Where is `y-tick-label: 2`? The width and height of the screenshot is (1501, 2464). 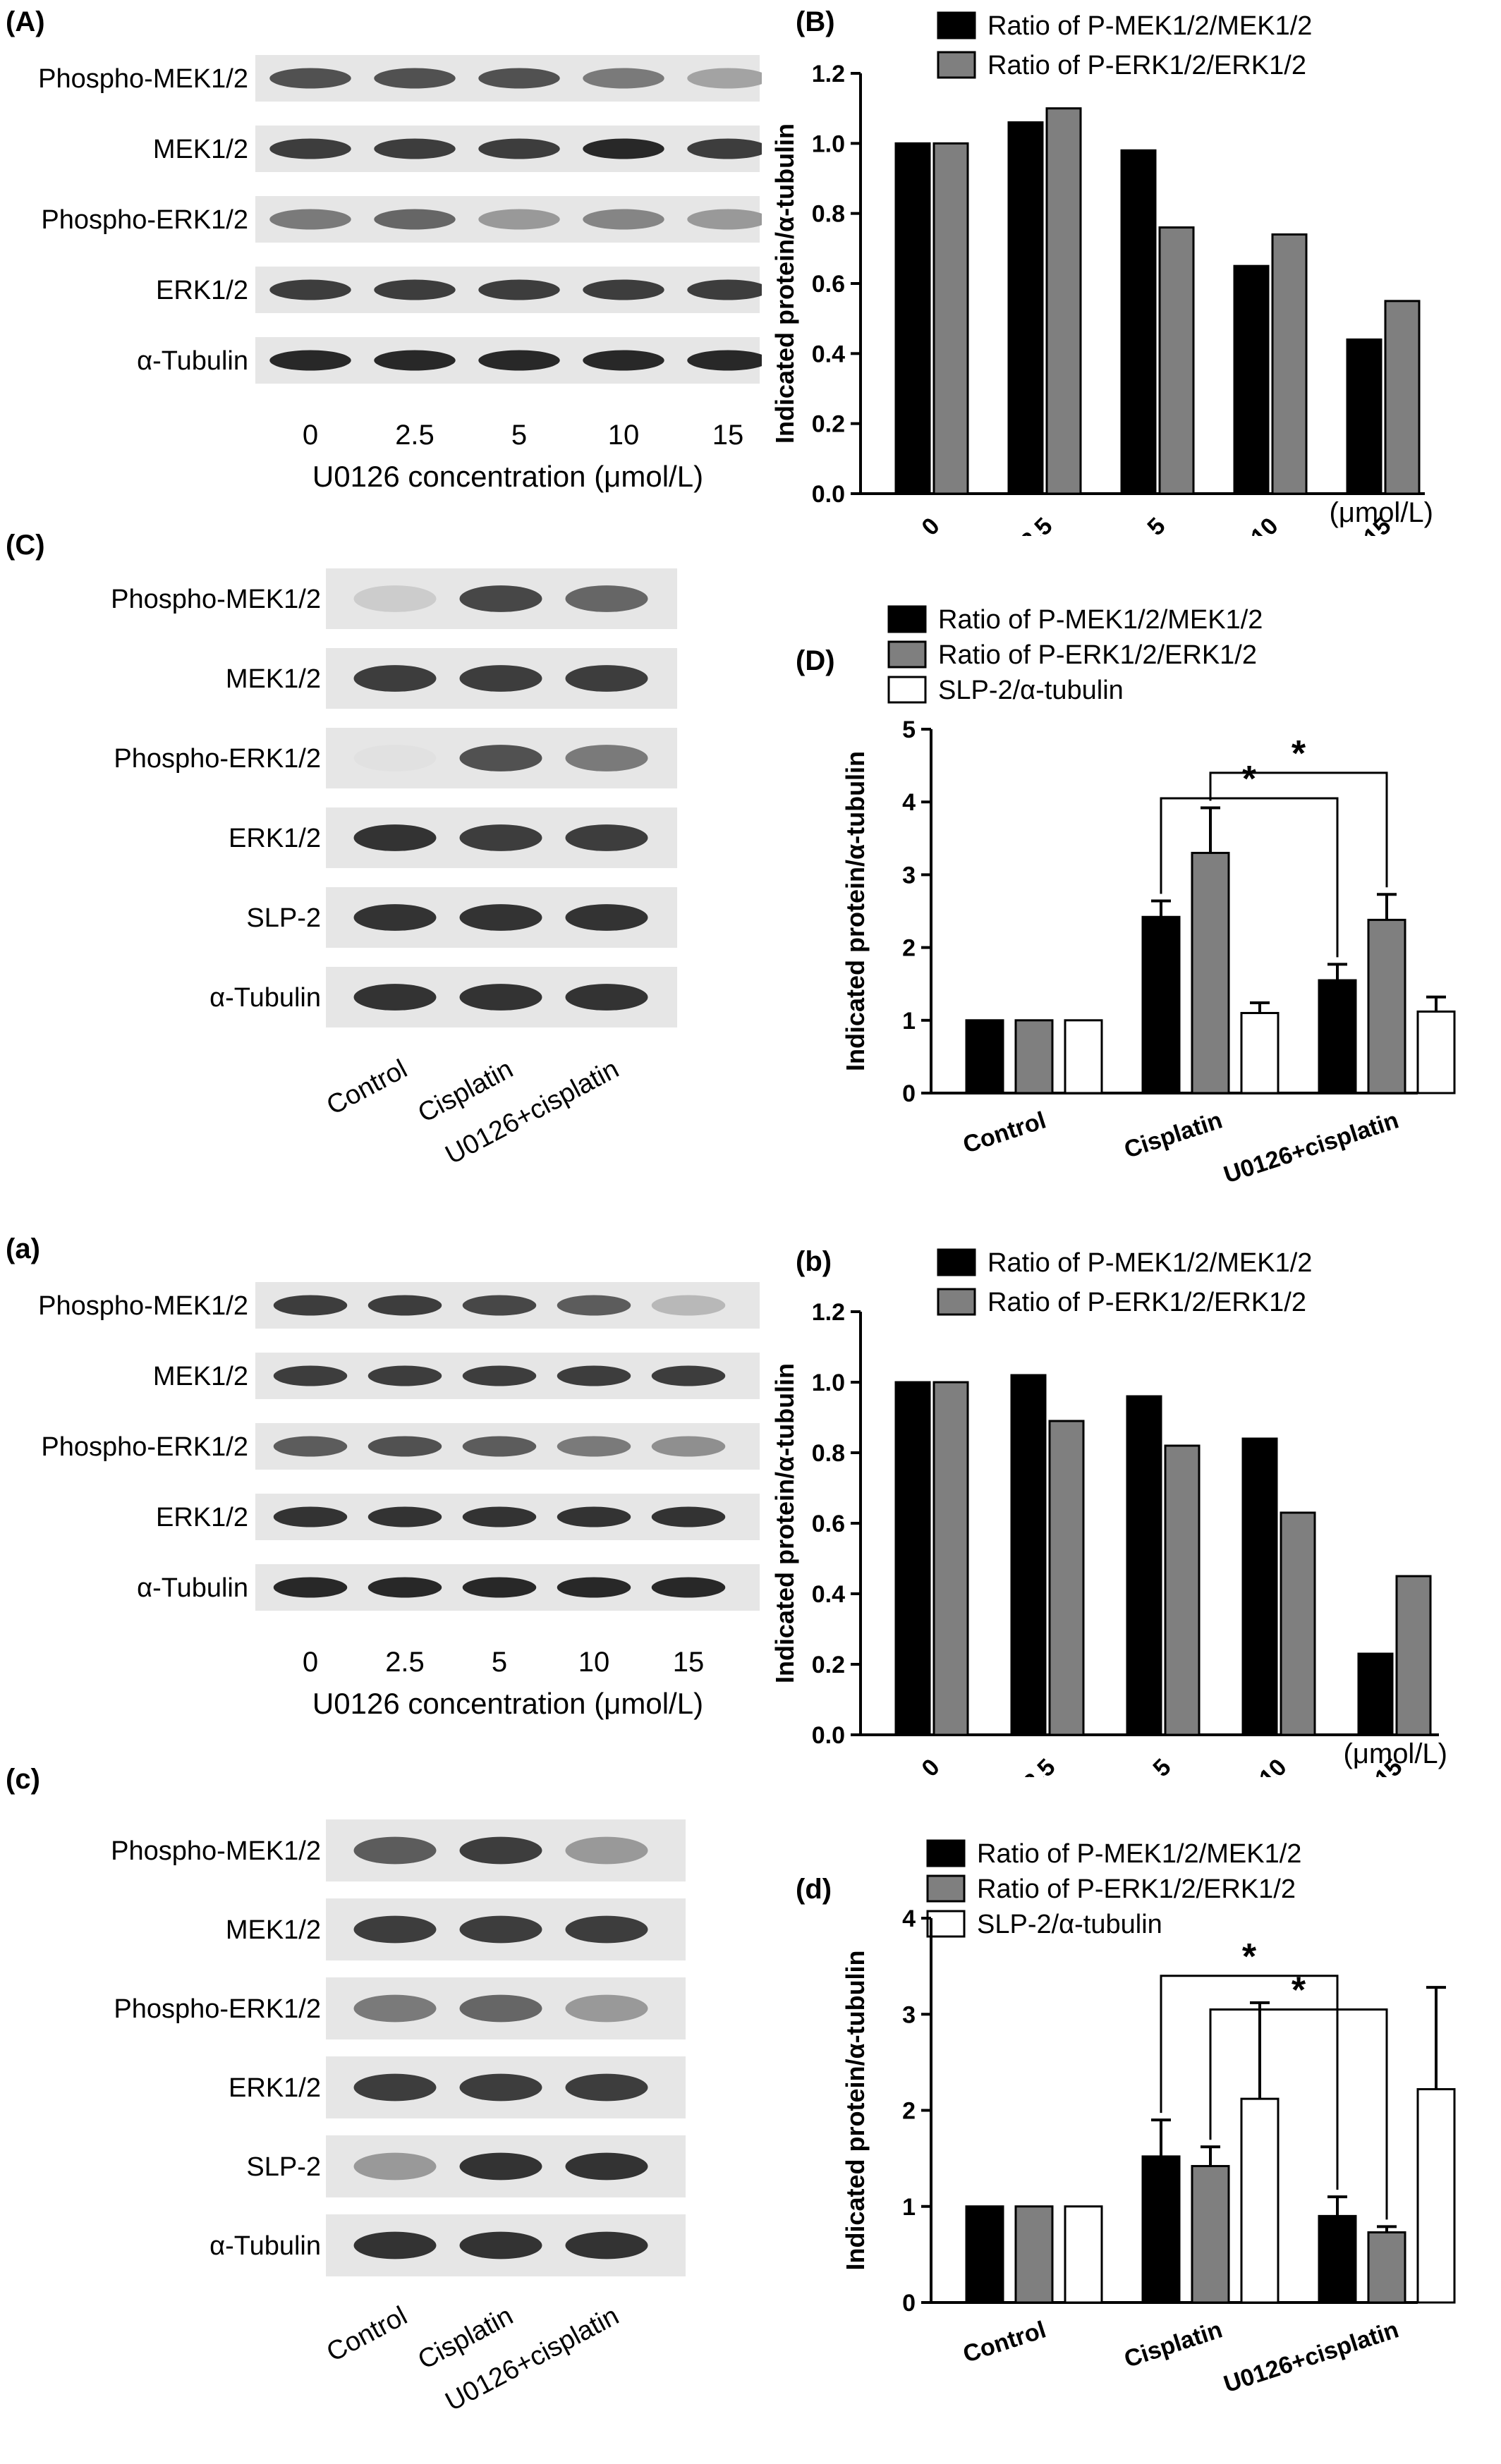 y-tick-label: 2 is located at coordinates (909, 948).